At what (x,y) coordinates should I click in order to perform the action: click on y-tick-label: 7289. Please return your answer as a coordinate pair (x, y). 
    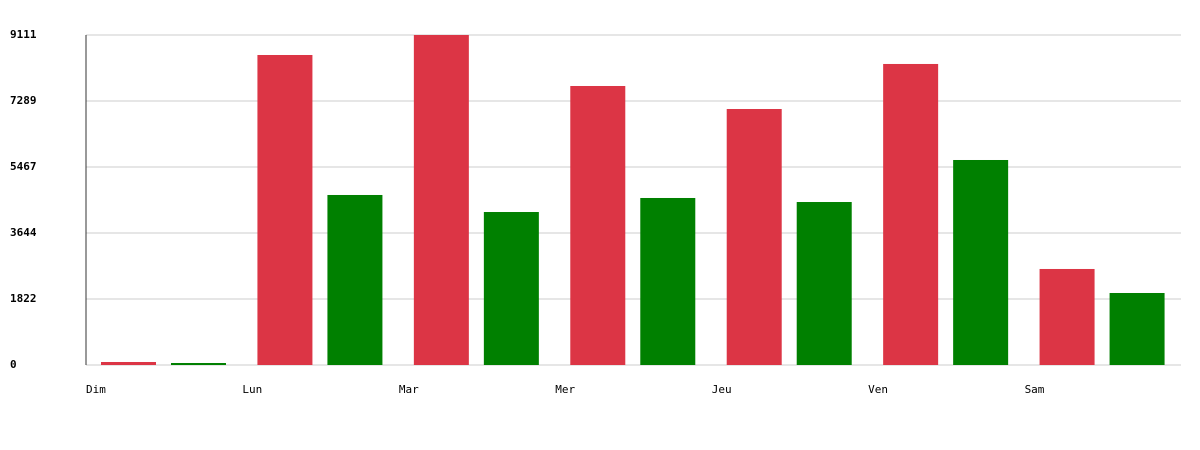
    Looking at the image, I should click on (23, 100).